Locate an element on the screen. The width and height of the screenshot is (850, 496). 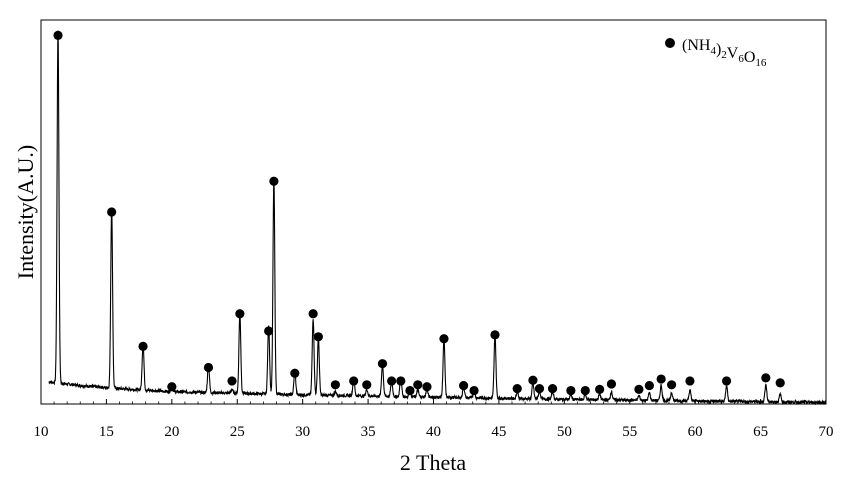
legend-marker is located at coordinates (670, 43).